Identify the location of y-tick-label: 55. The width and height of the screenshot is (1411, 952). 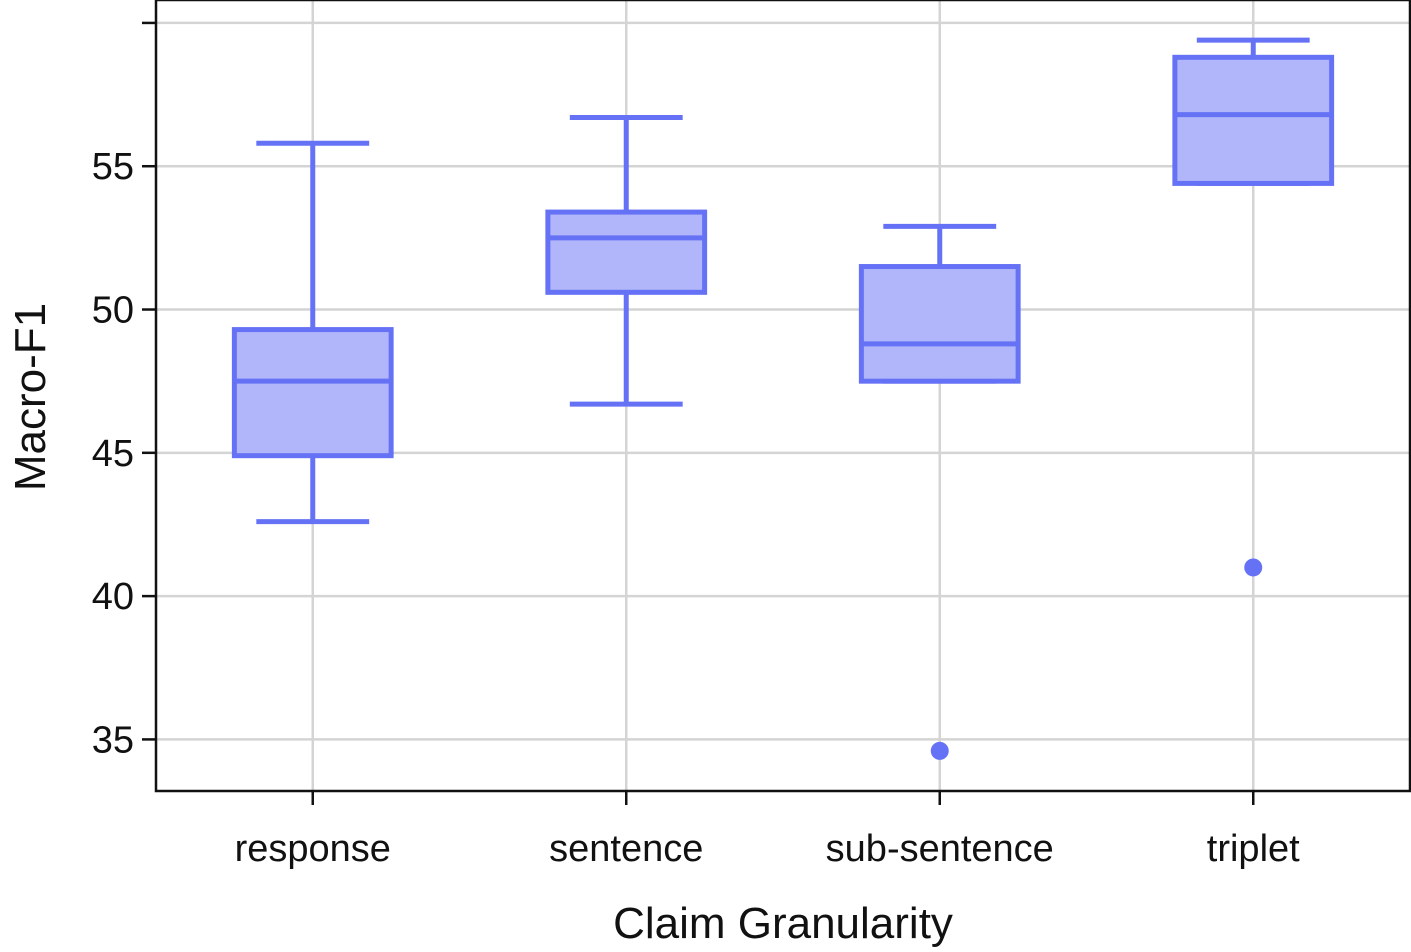
(113, 167).